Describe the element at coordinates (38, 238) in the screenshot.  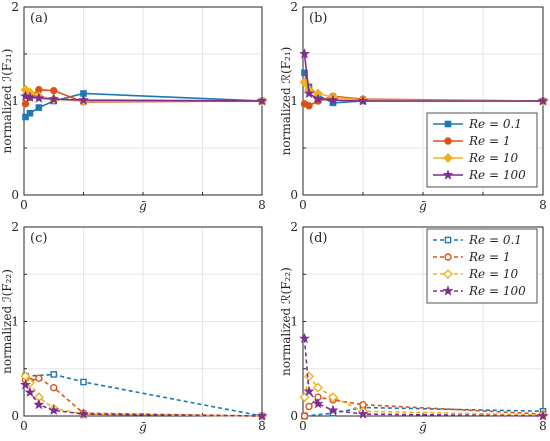
I see `panel-label: (c)` at that location.